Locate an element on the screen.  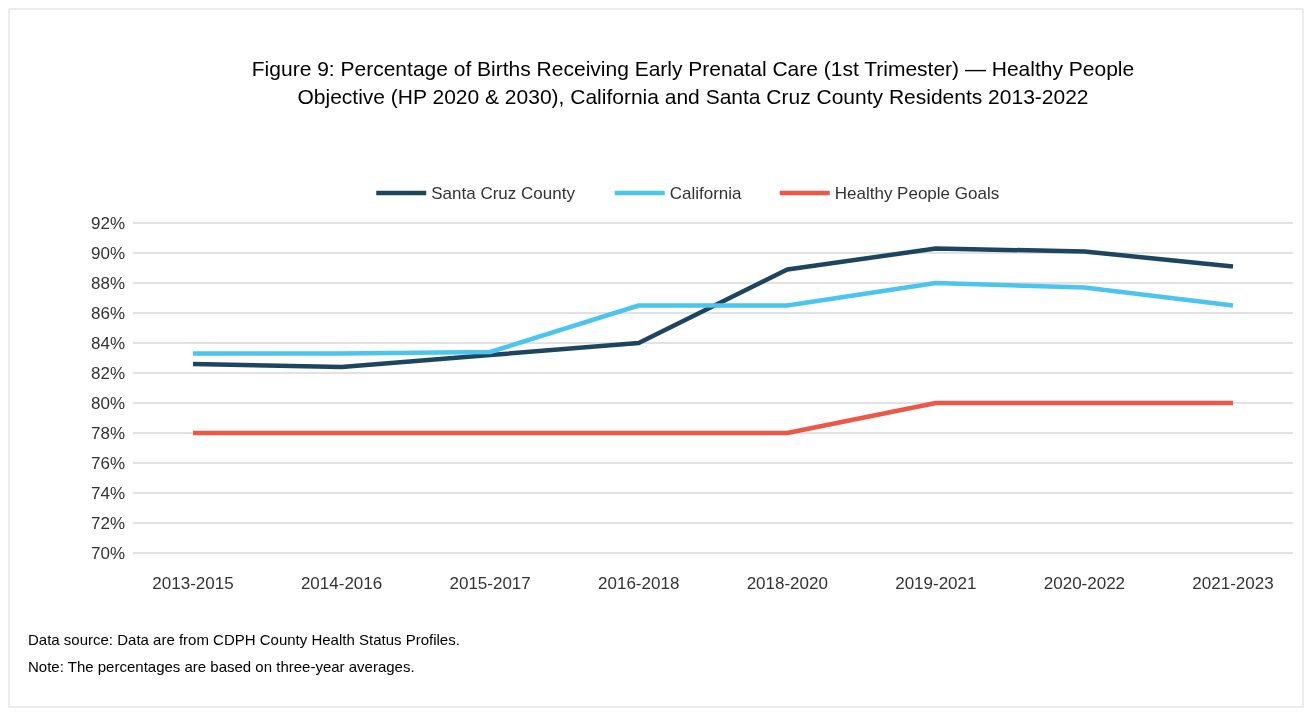
x-tick-label: 2016-2018 is located at coordinates (639, 583).